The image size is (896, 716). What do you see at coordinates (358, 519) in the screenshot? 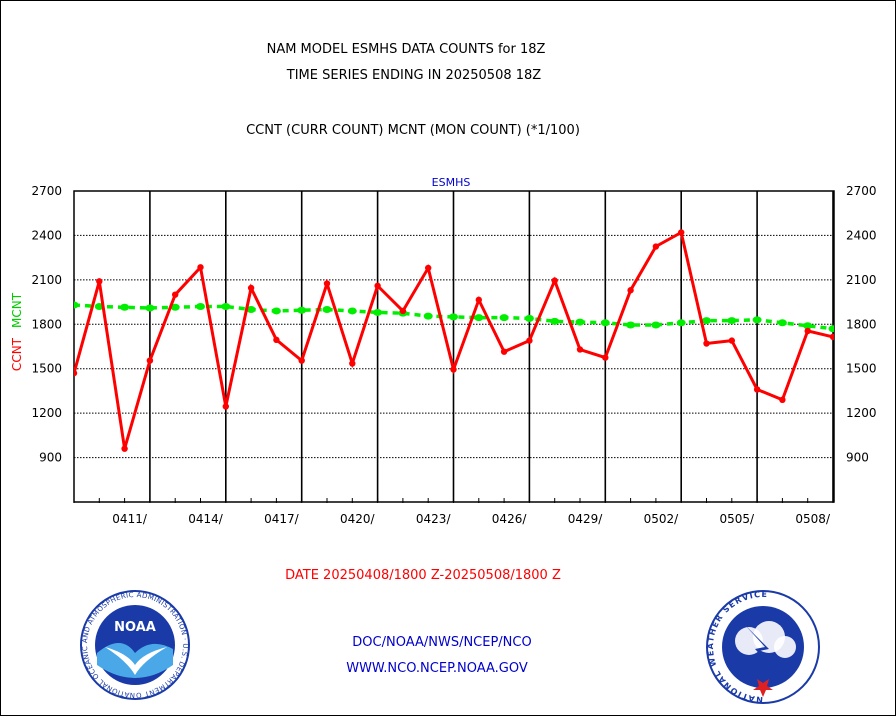
I see `x-tick-label: 0420/` at bounding box center [358, 519].